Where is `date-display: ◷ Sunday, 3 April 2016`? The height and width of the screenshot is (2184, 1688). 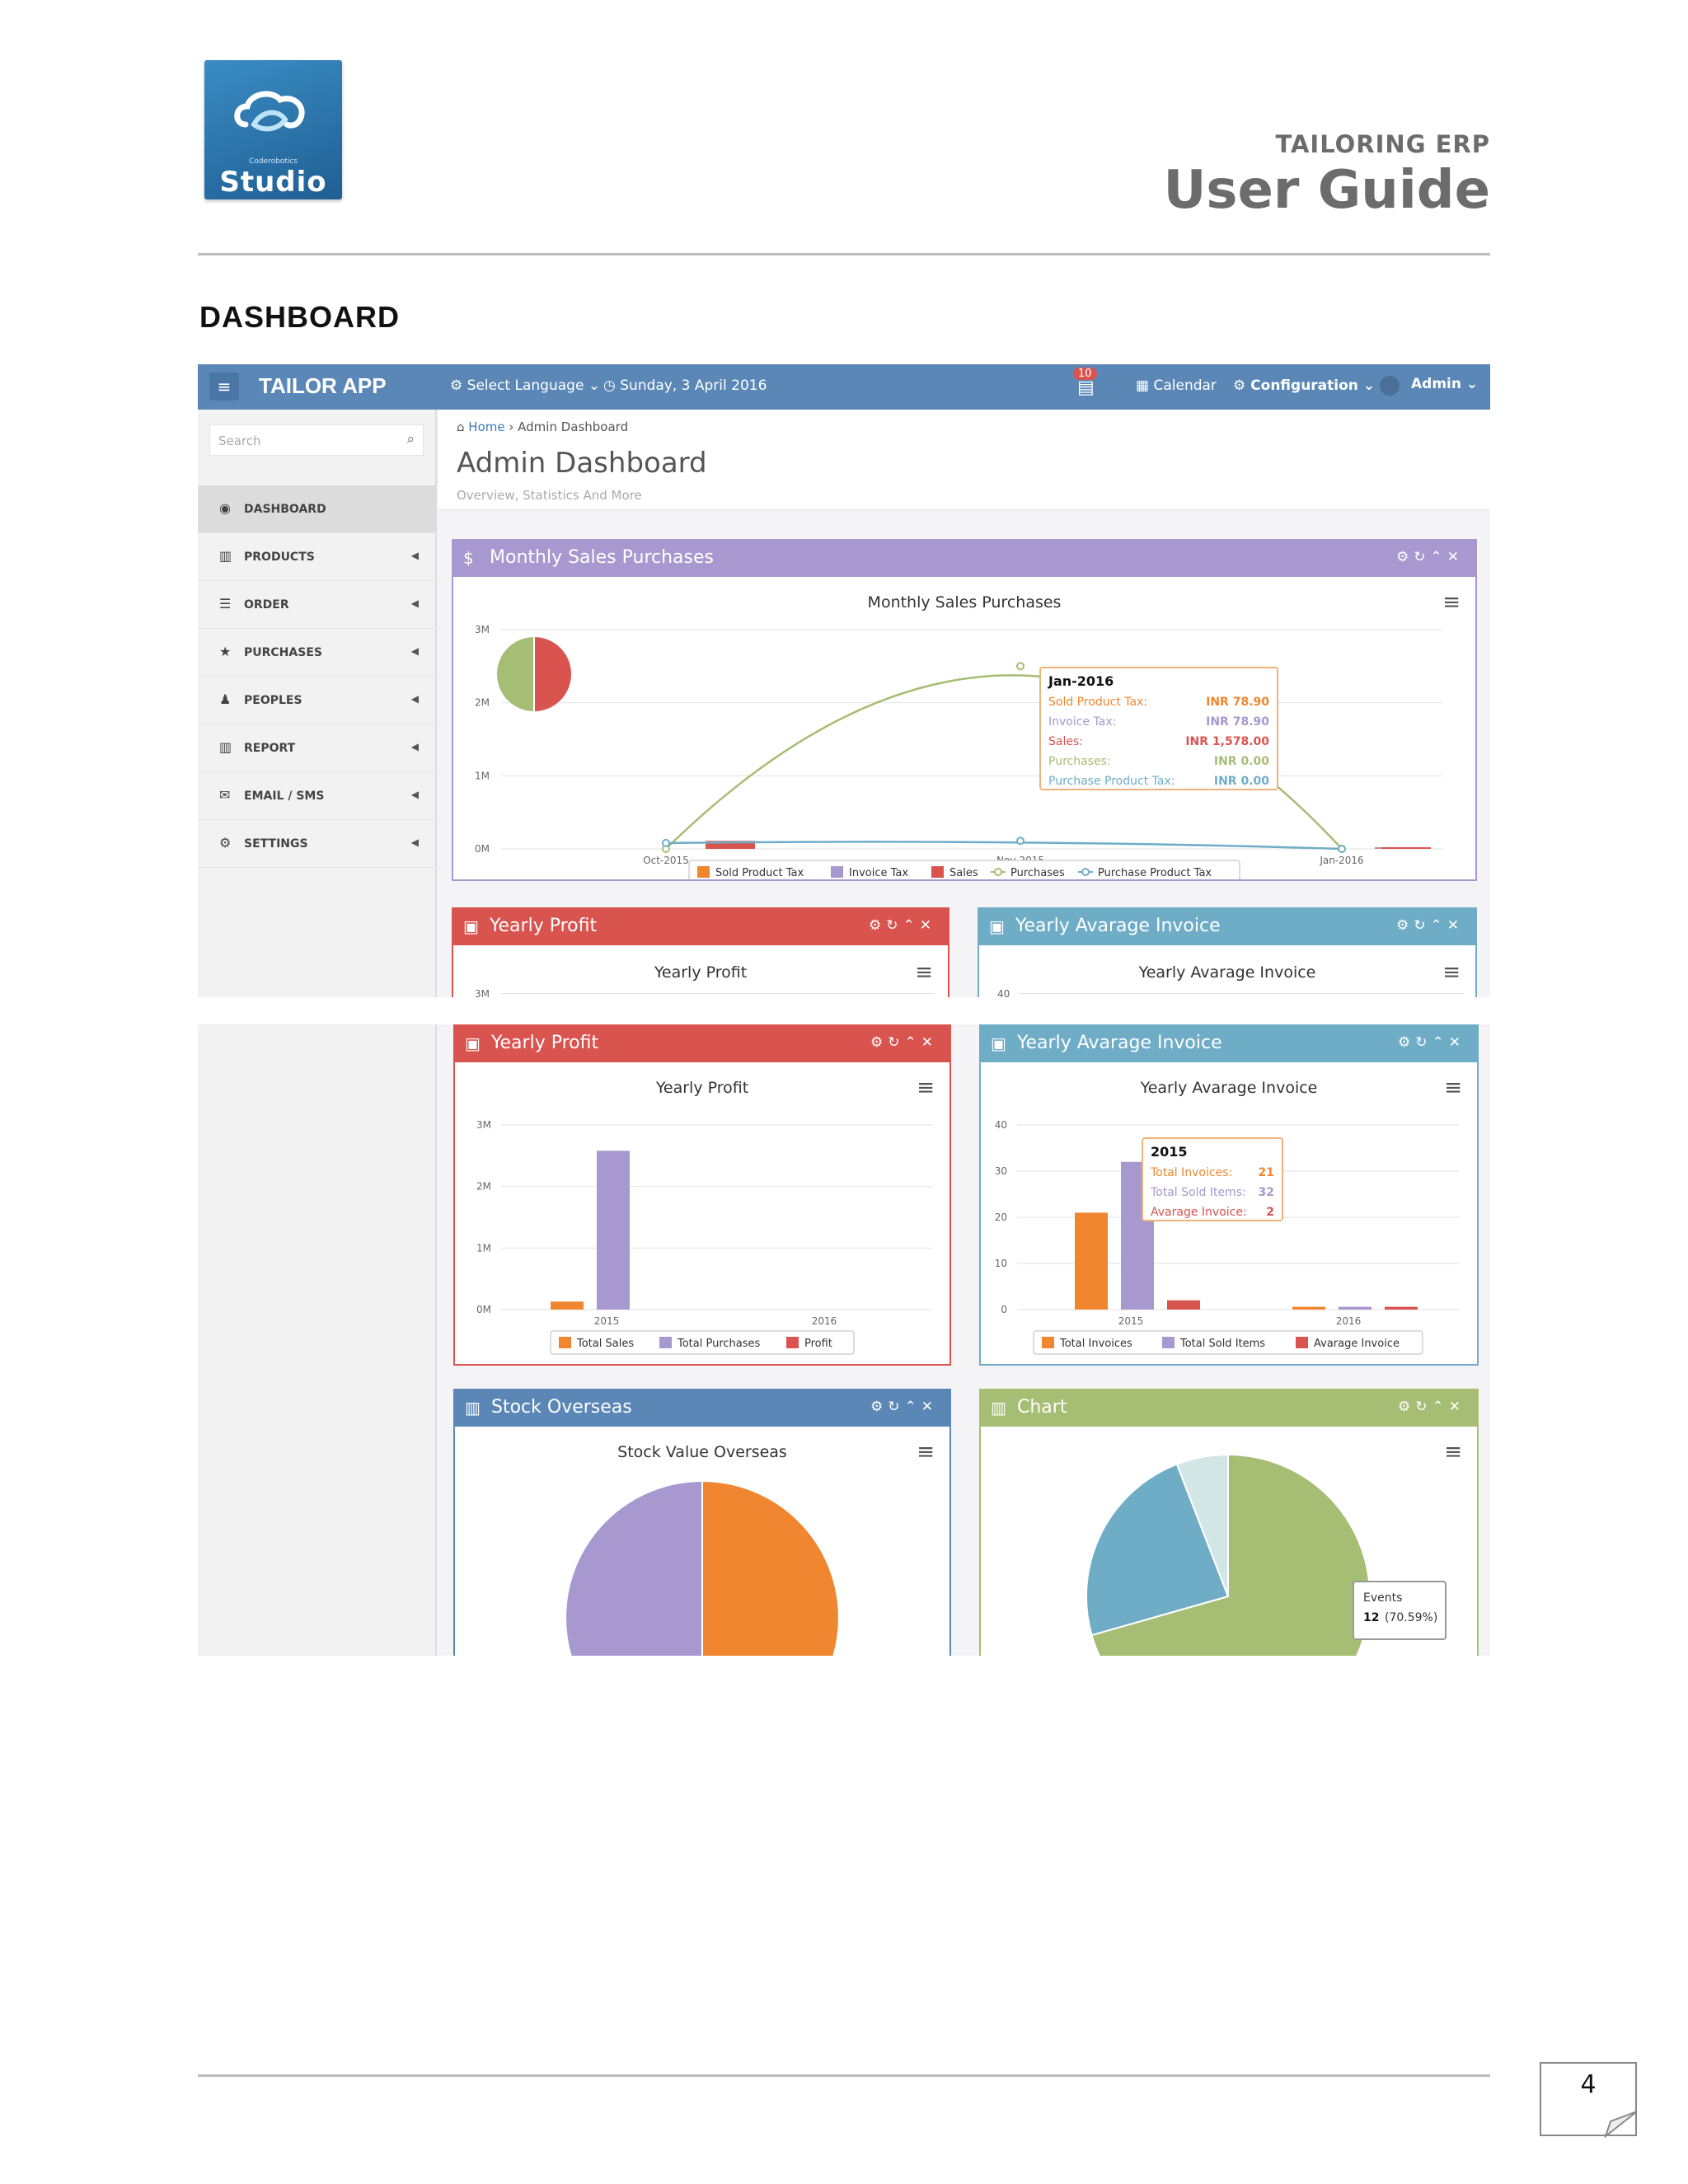
date-display: ◷ Sunday, 3 April 2016 is located at coordinates (685, 385).